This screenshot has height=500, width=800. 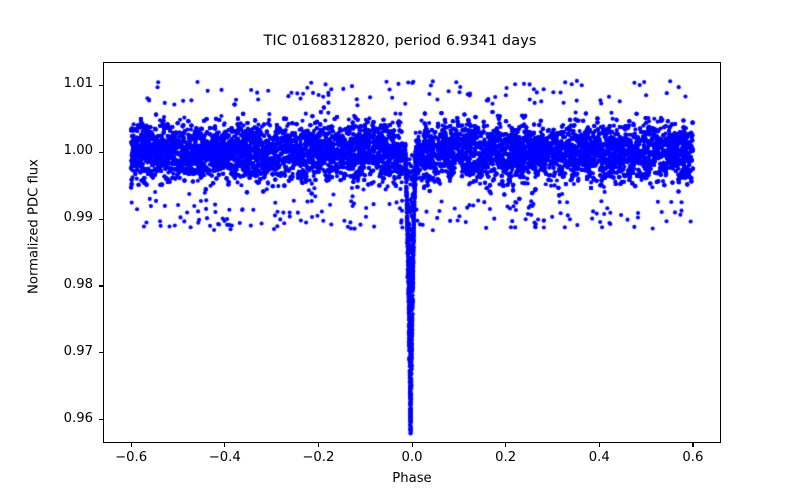 I want to click on y-tick-label-group: 0.96 0.97 0.98 0.99 1.00 1.01, so click(x=63, y=250).